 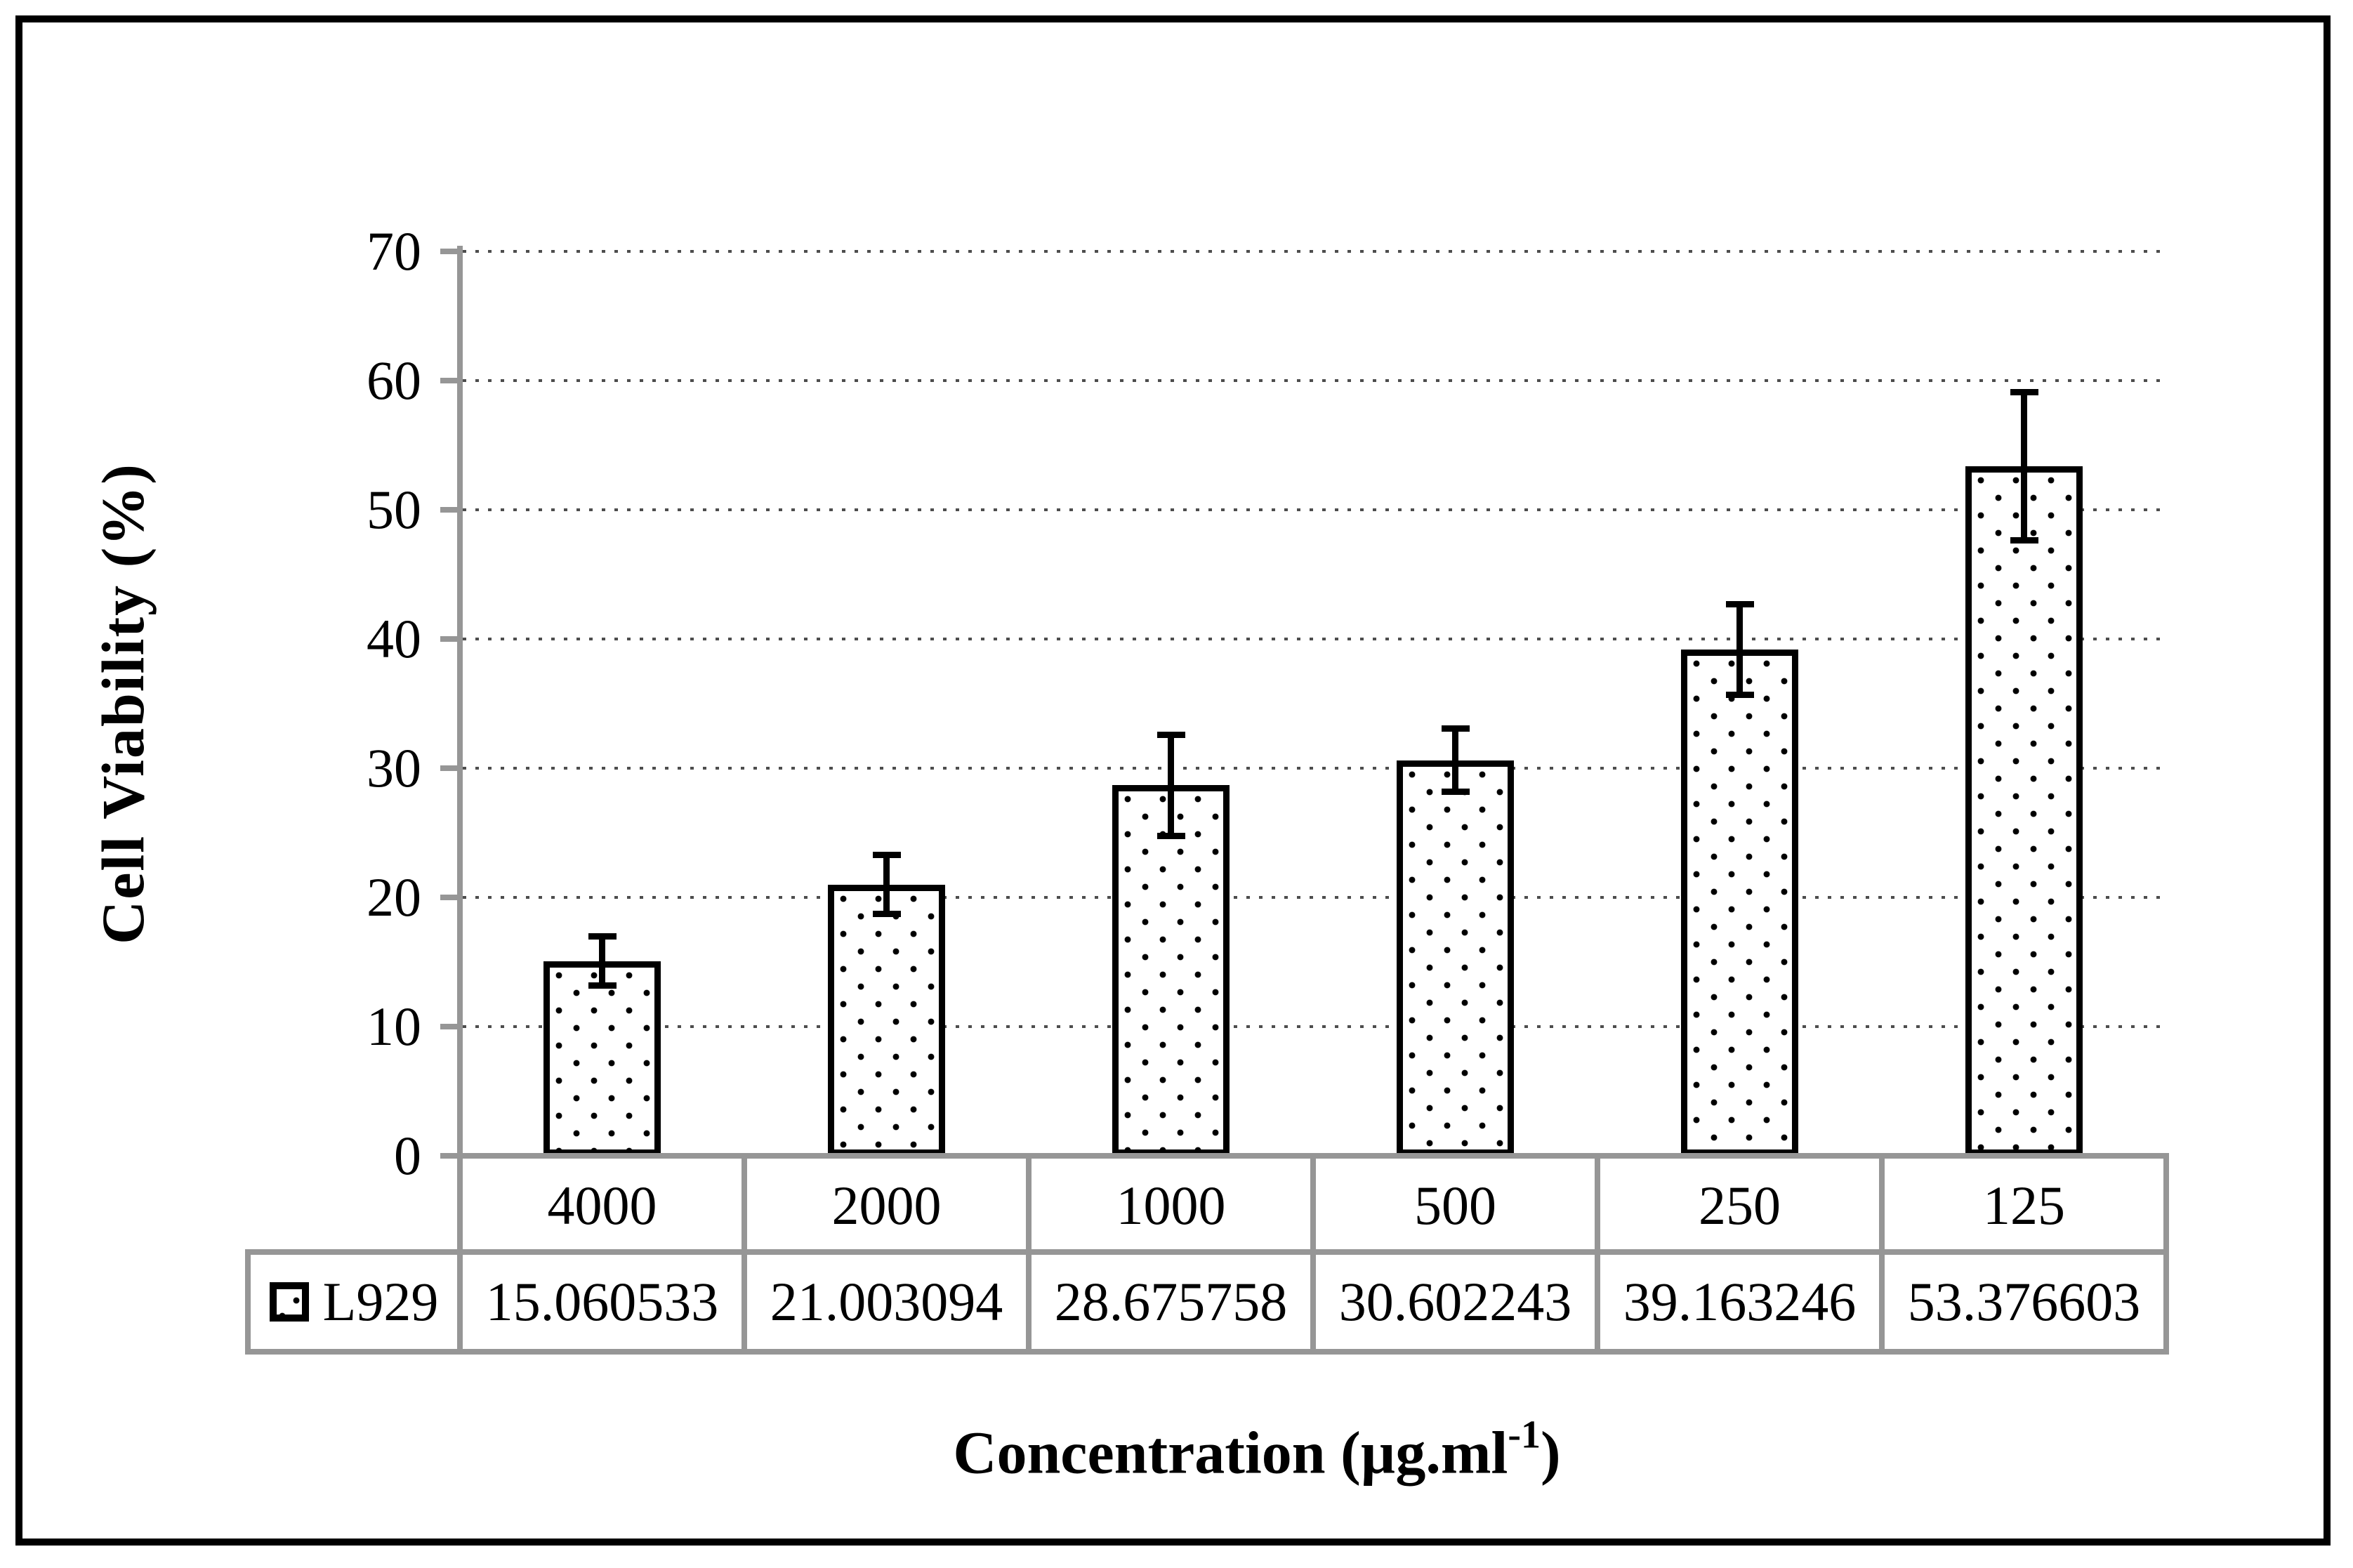 I want to click on y-axis-title: Cell Viability (%), so click(x=123, y=703).